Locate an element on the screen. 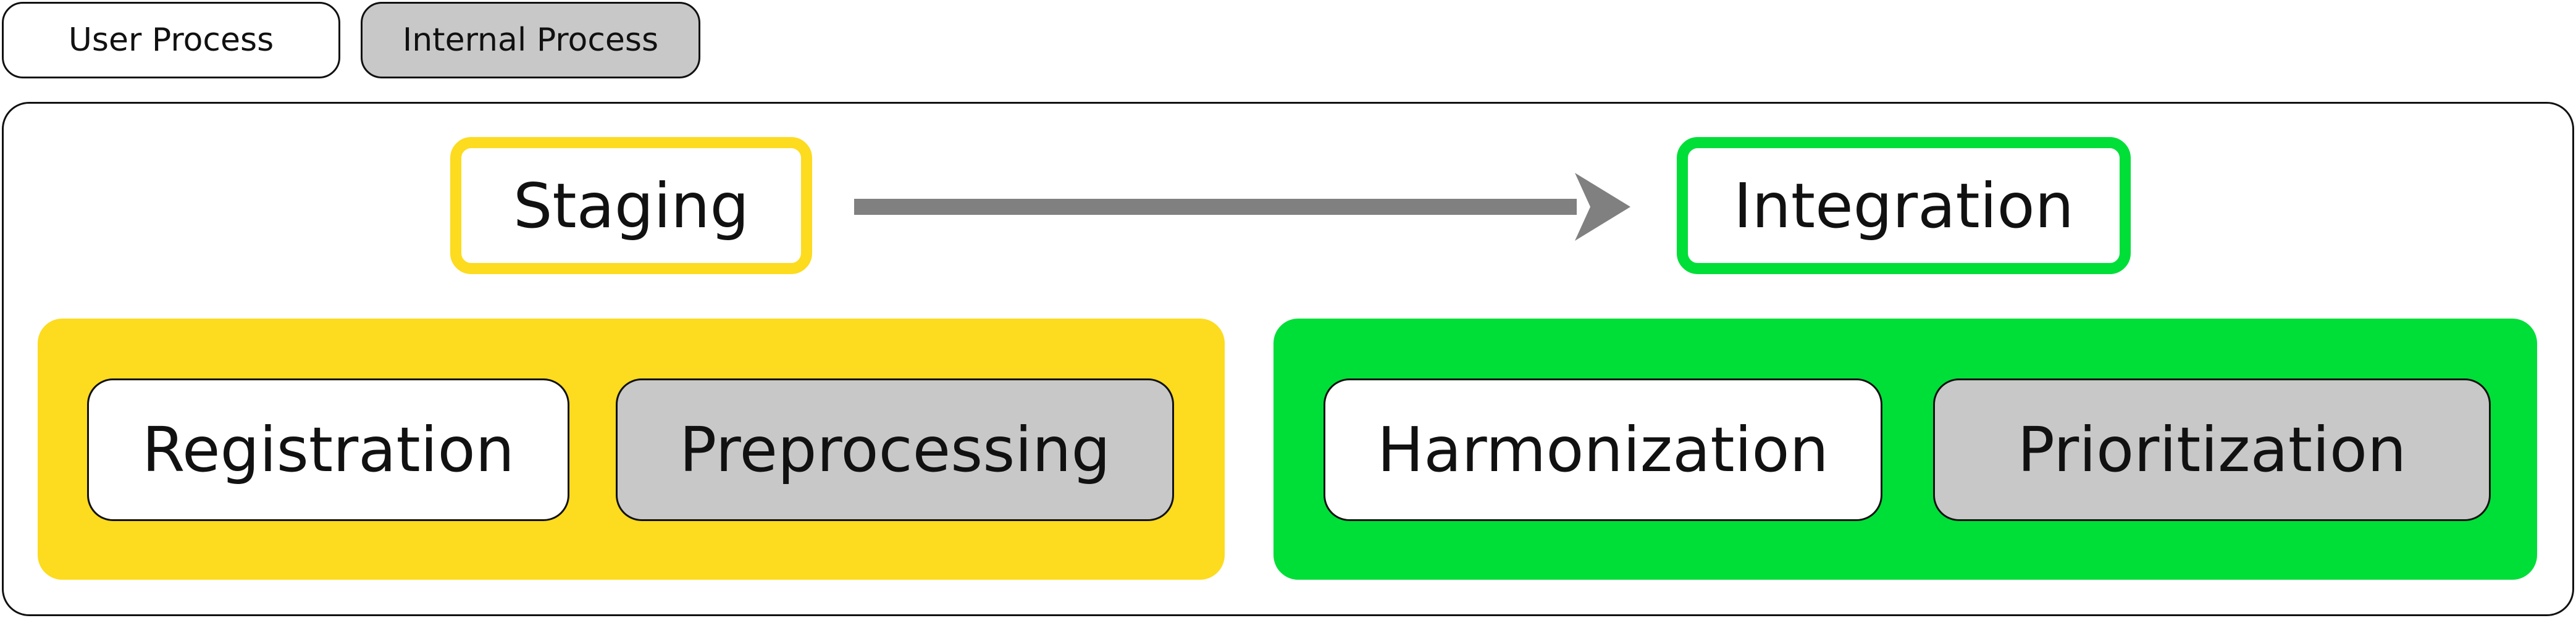  process-registration: Registration is located at coordinates (328, 449).